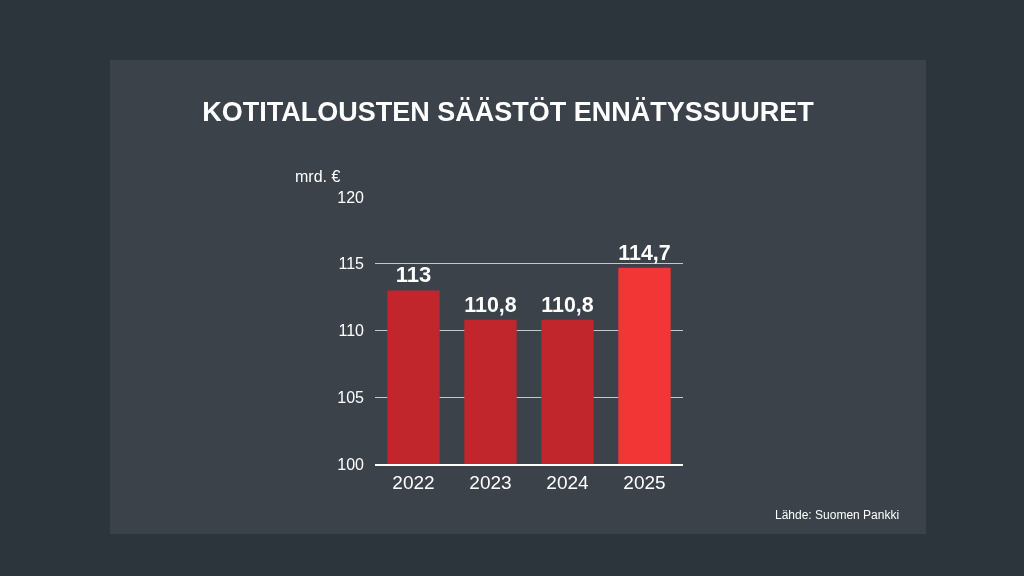 The width and height of the screenshot is (1024, 576). What do you see at coordinates (351, 397) in the screenshot?
I see `y-tick-label: 105` at bounding box center [351, 397].